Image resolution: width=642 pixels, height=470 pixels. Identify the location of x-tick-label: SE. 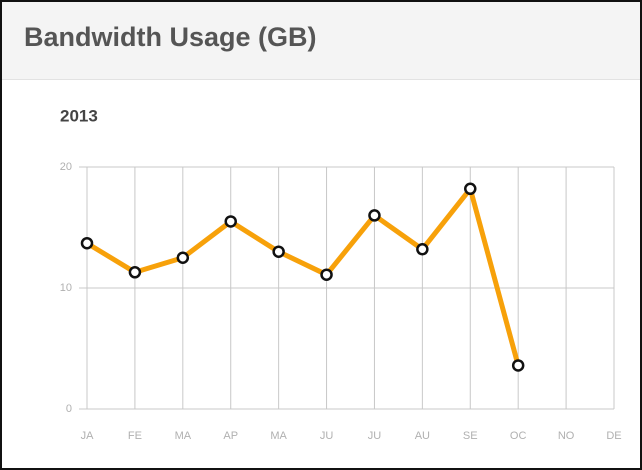
(470, 436).